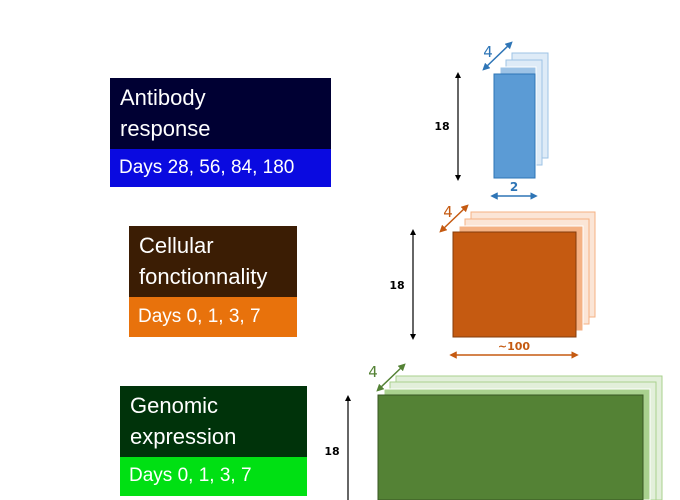  Describe the element at coordinates (176, 245) in the screenshot. I see `title-line-1: Cellular` at that location.